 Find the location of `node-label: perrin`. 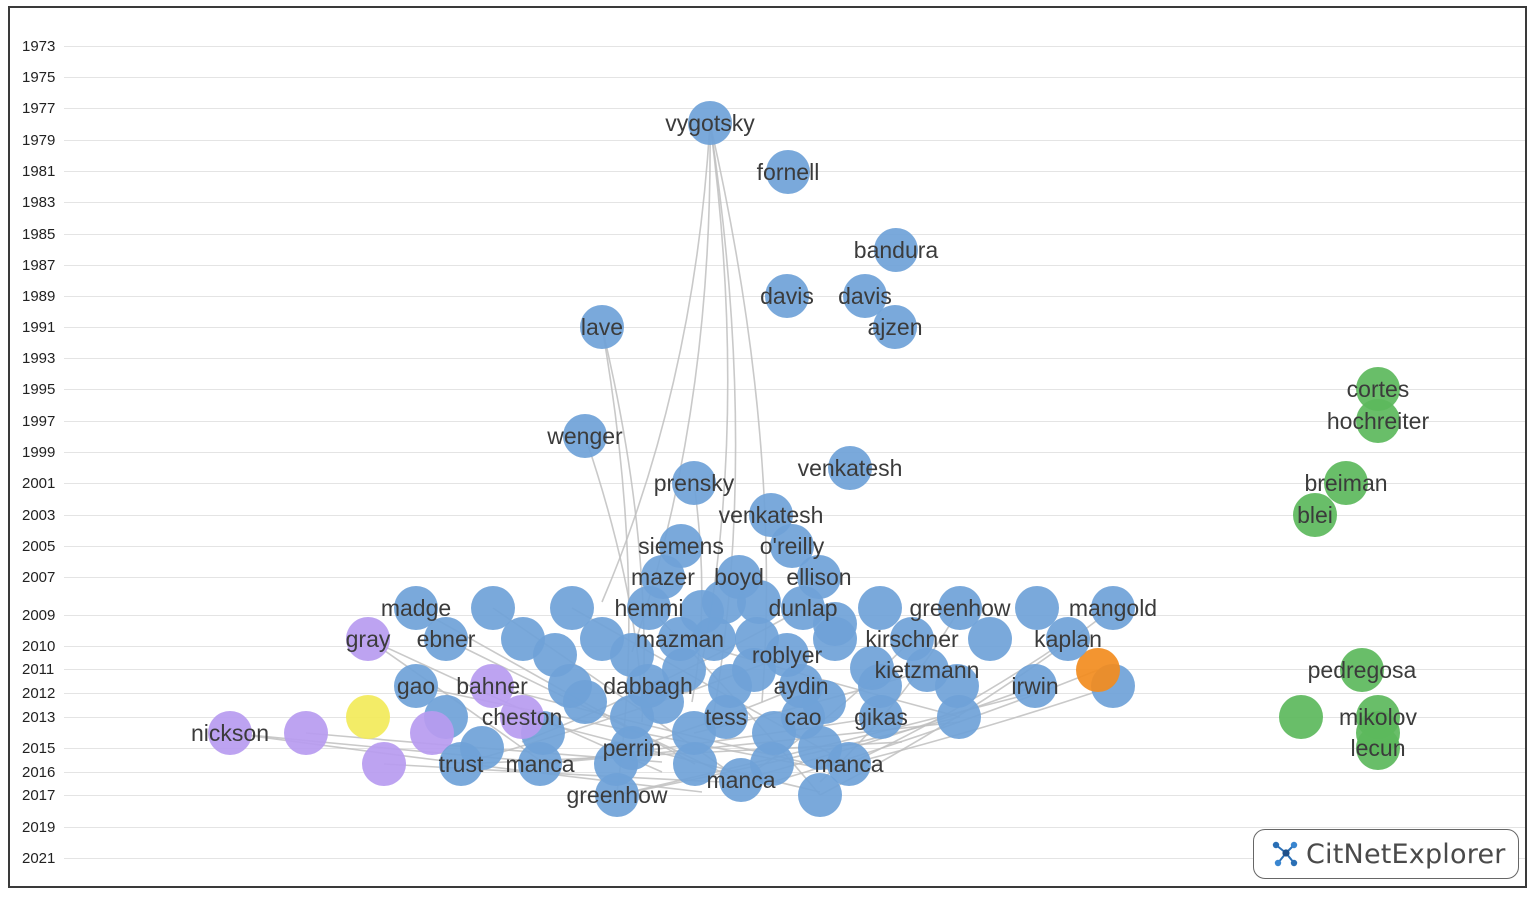

node-label: perrin is located at coordinates (632, 748).